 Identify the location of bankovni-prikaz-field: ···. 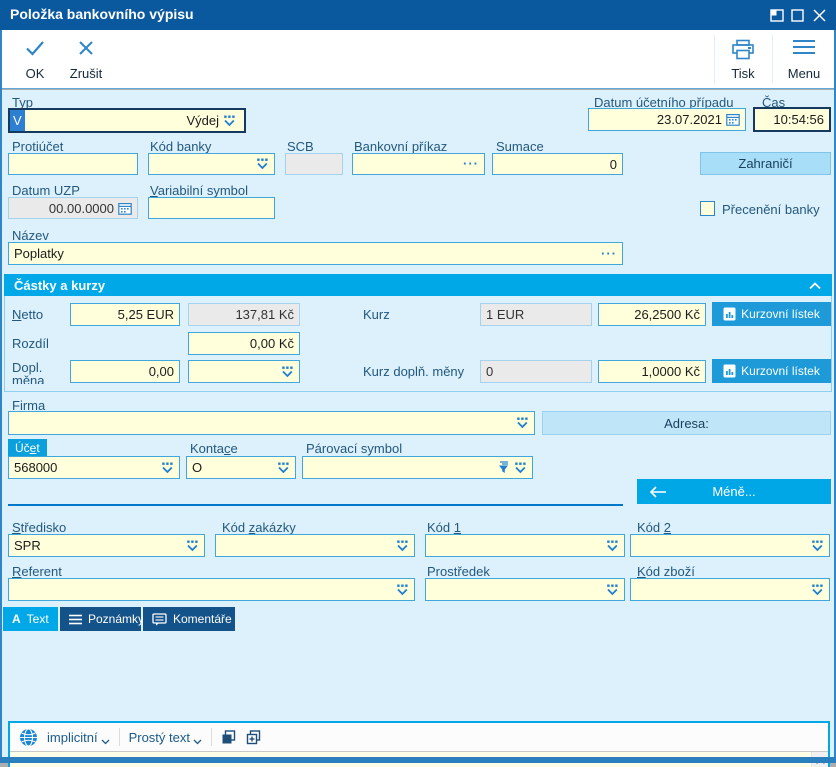
(418, 164).